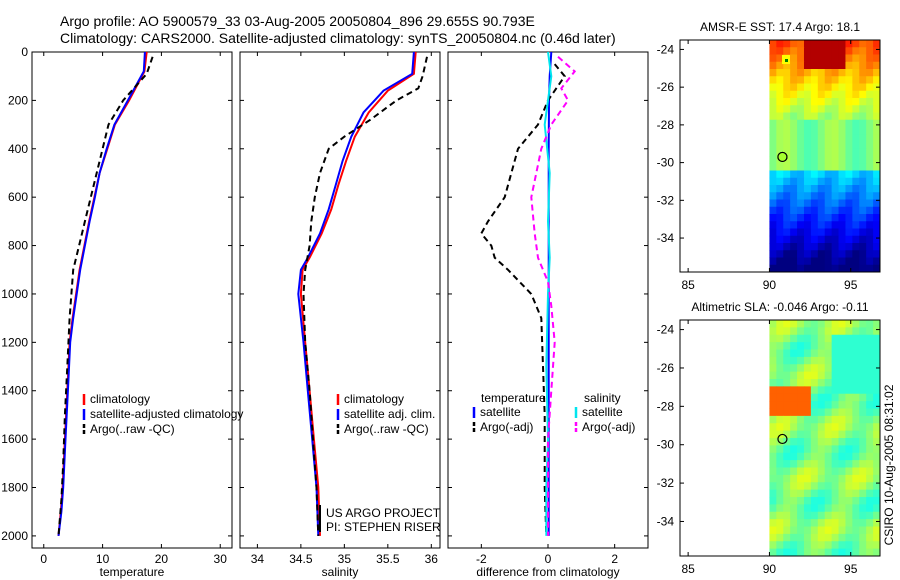 The height and width of the screenshot is (580, 900). Describe the element at coordinates (24, 52) in the screenshot. I see `ytick-label: 0` at that location.